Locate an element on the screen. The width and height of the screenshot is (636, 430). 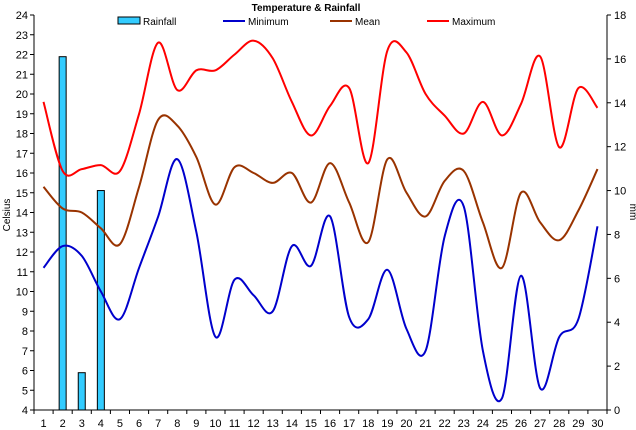
x-tick-label: 15 is located at coordinates (311, 424).